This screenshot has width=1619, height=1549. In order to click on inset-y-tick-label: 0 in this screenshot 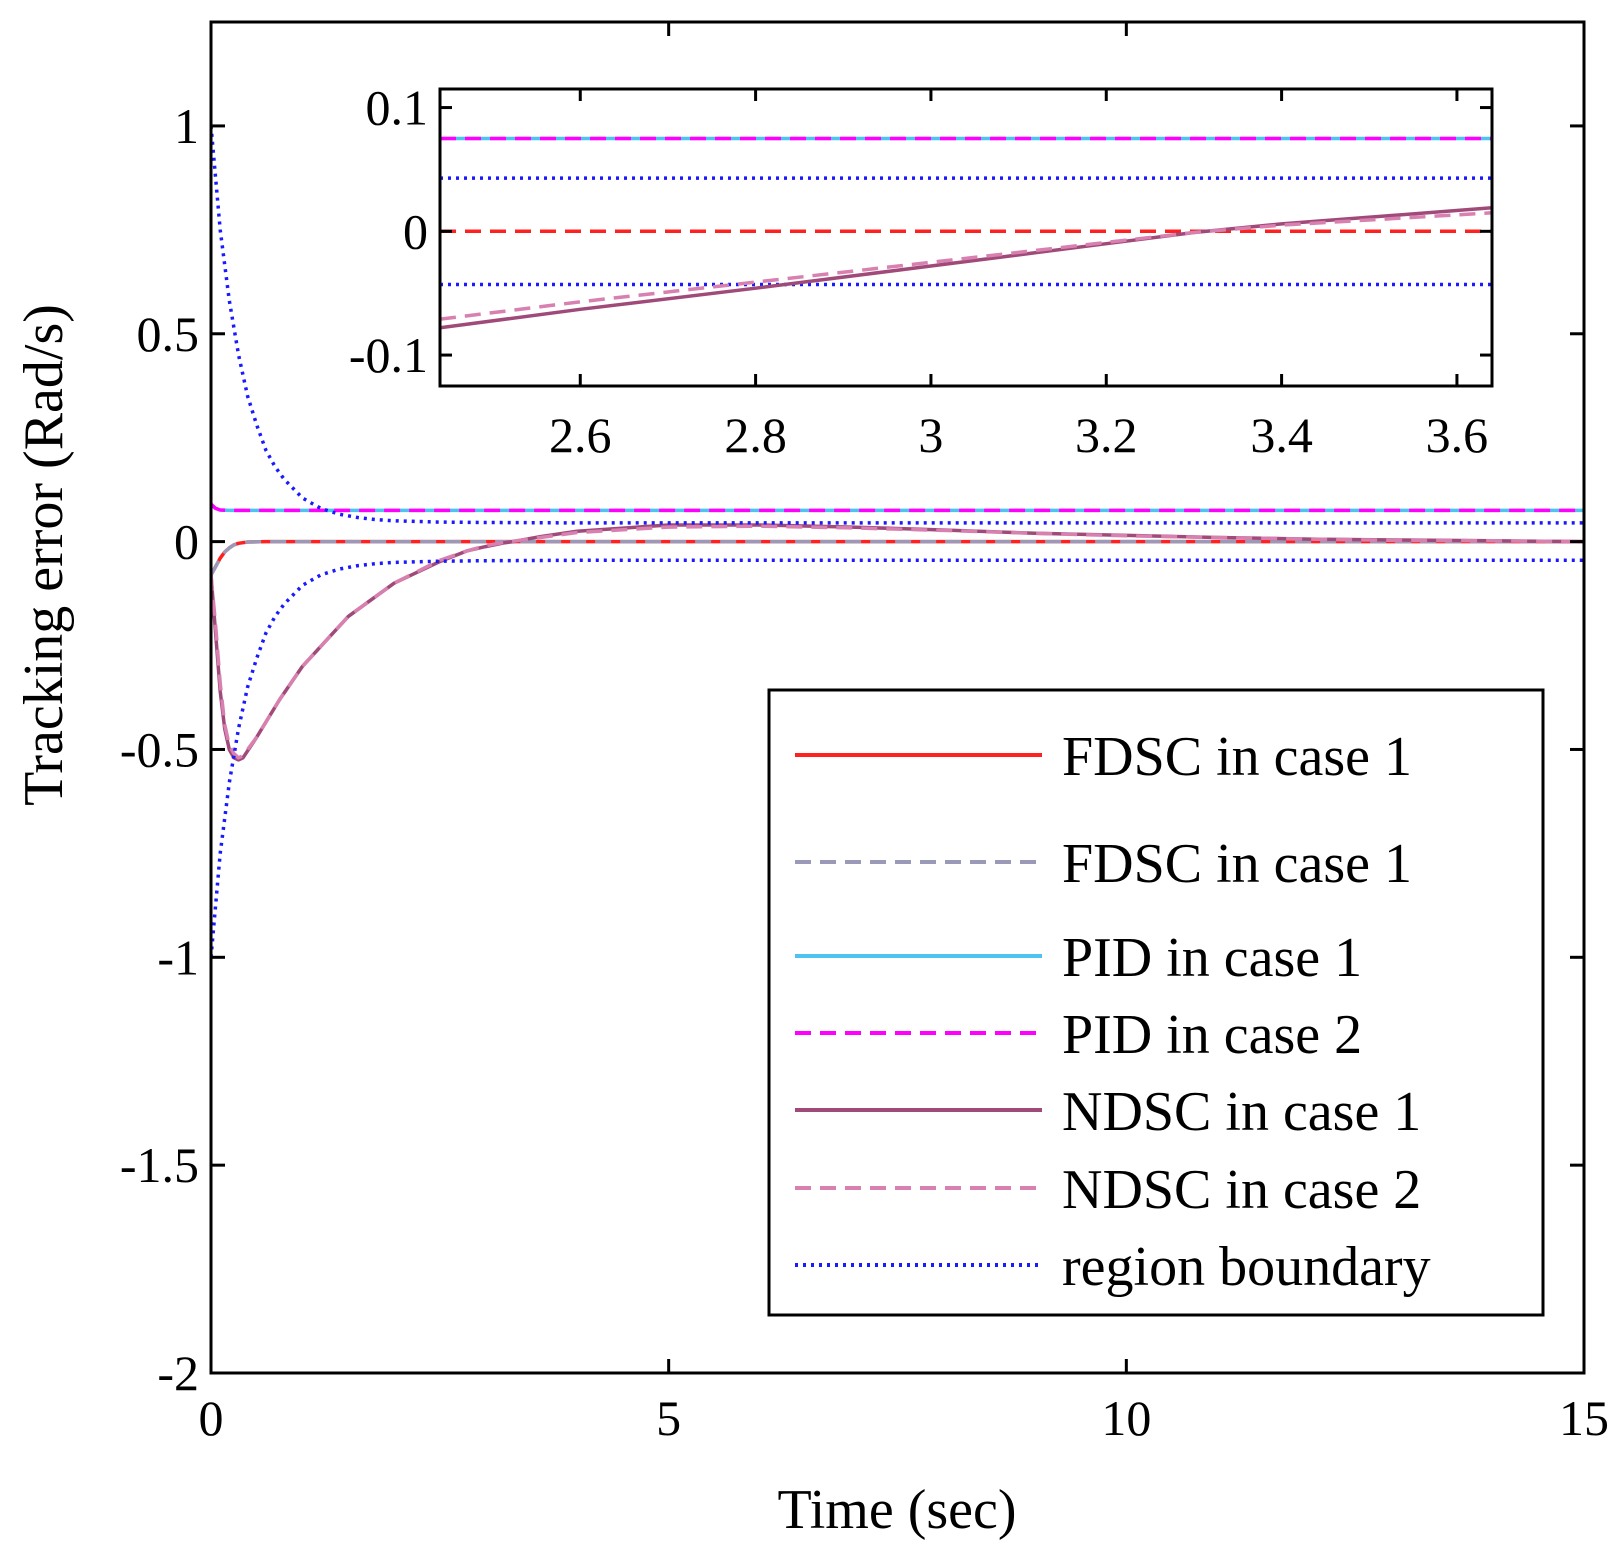, I will do `click(415, 231)`.